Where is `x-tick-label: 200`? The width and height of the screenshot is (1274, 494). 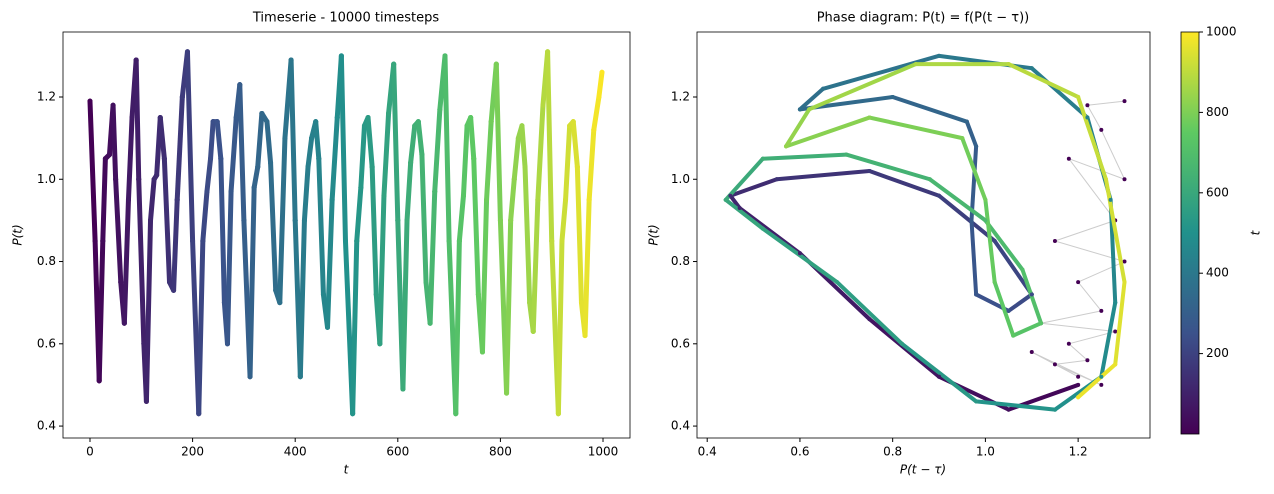 x-tick-label: 200 is located at coordinates (192, 452).